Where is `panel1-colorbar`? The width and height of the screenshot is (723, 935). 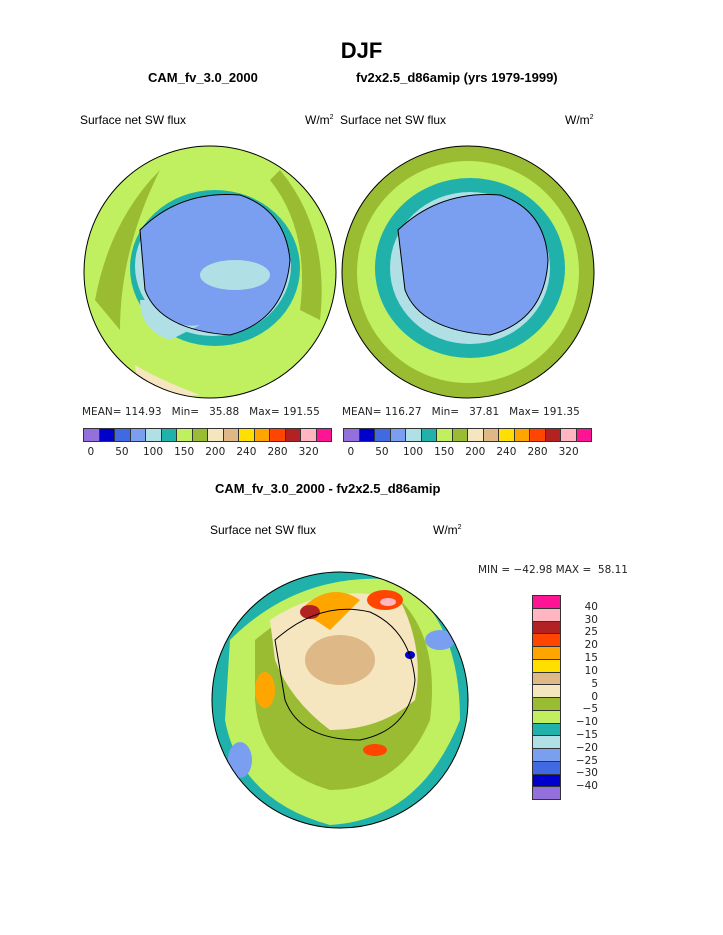 panel1-colorbar is located at coordinates (207, 435).